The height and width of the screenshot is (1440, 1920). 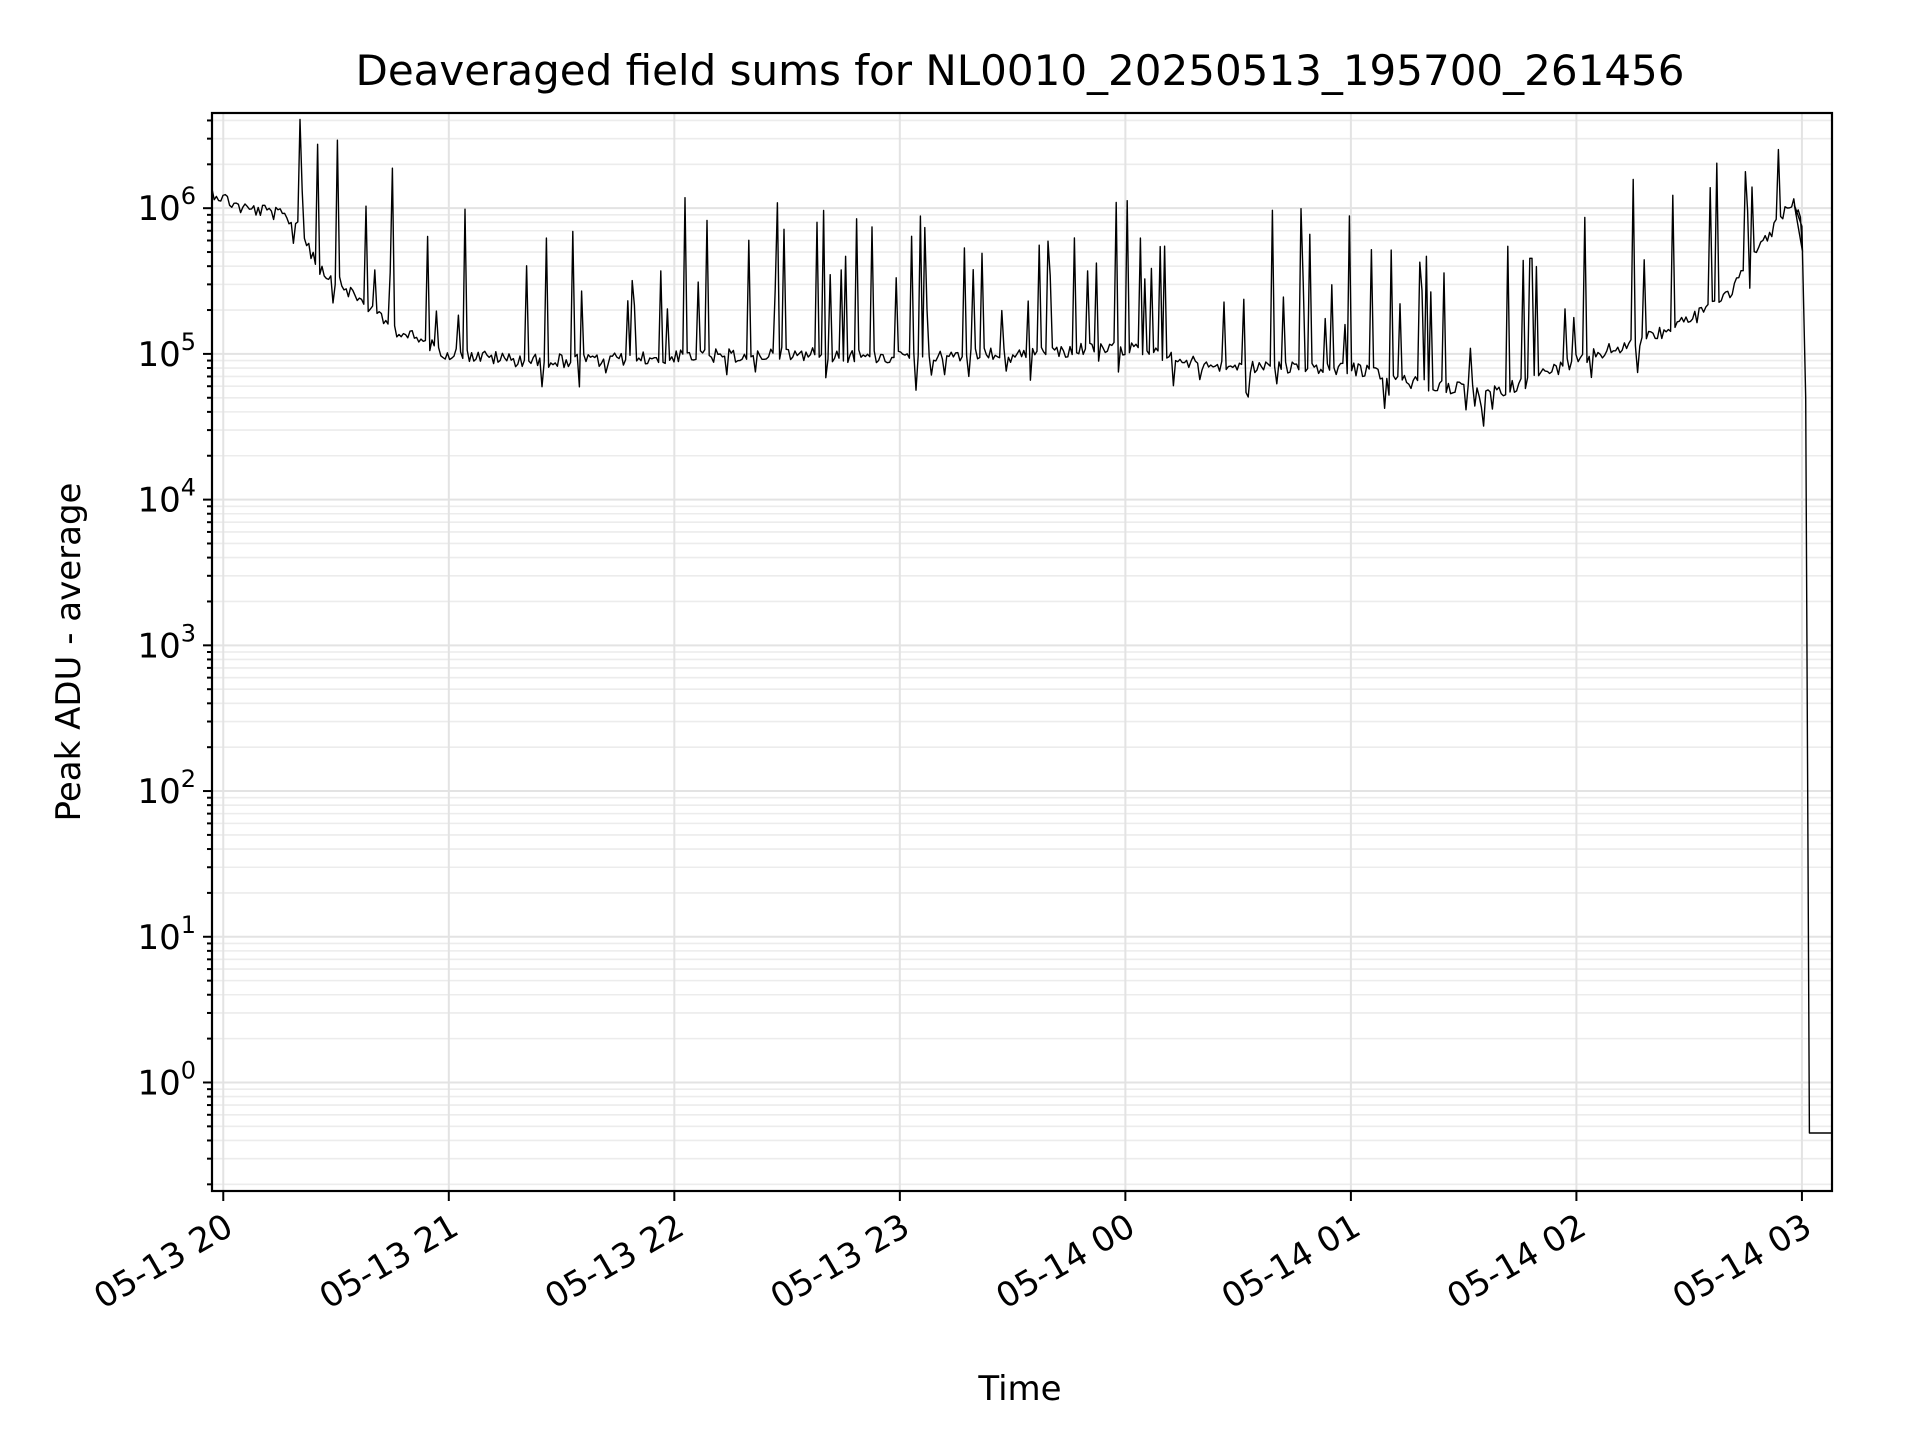 What do you see at coordinates (166, 934) in the screenshot?
I see `y-tick-label: 10¹` at bounding box center [166, 934].